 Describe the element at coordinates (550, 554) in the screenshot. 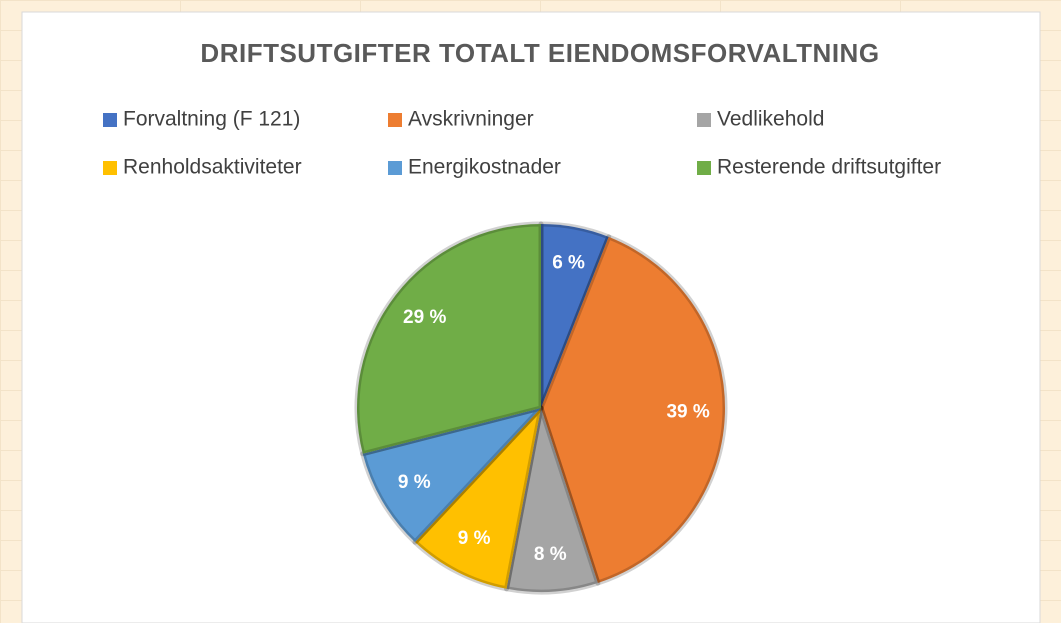

I see `data-label: 8 %` at that location.